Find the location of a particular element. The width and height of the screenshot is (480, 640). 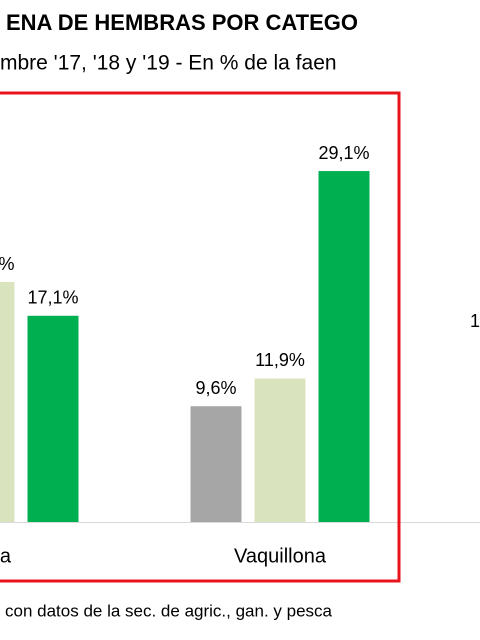

data-label: 9,6% is located at coordinates (215, 388).